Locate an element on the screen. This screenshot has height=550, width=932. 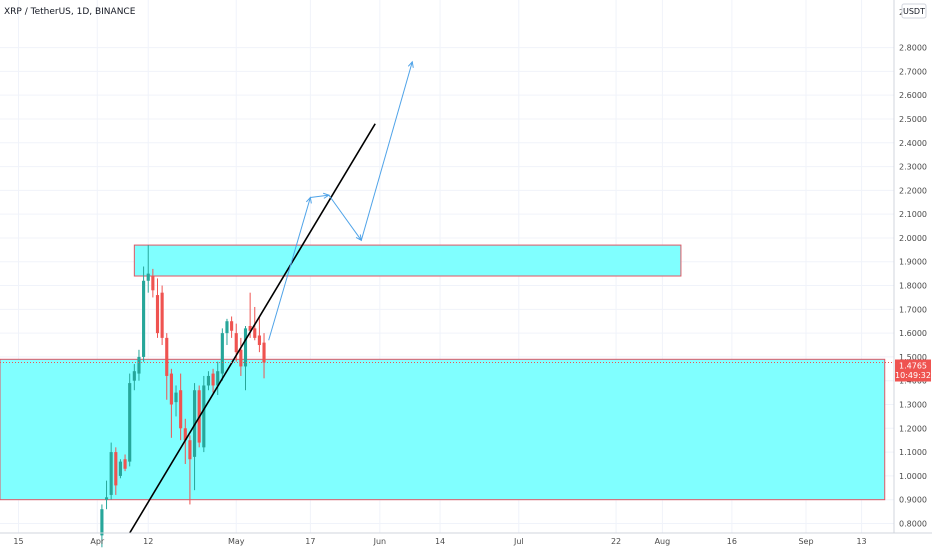
x-tick-label: 15 is located at coordinates (18, 541).